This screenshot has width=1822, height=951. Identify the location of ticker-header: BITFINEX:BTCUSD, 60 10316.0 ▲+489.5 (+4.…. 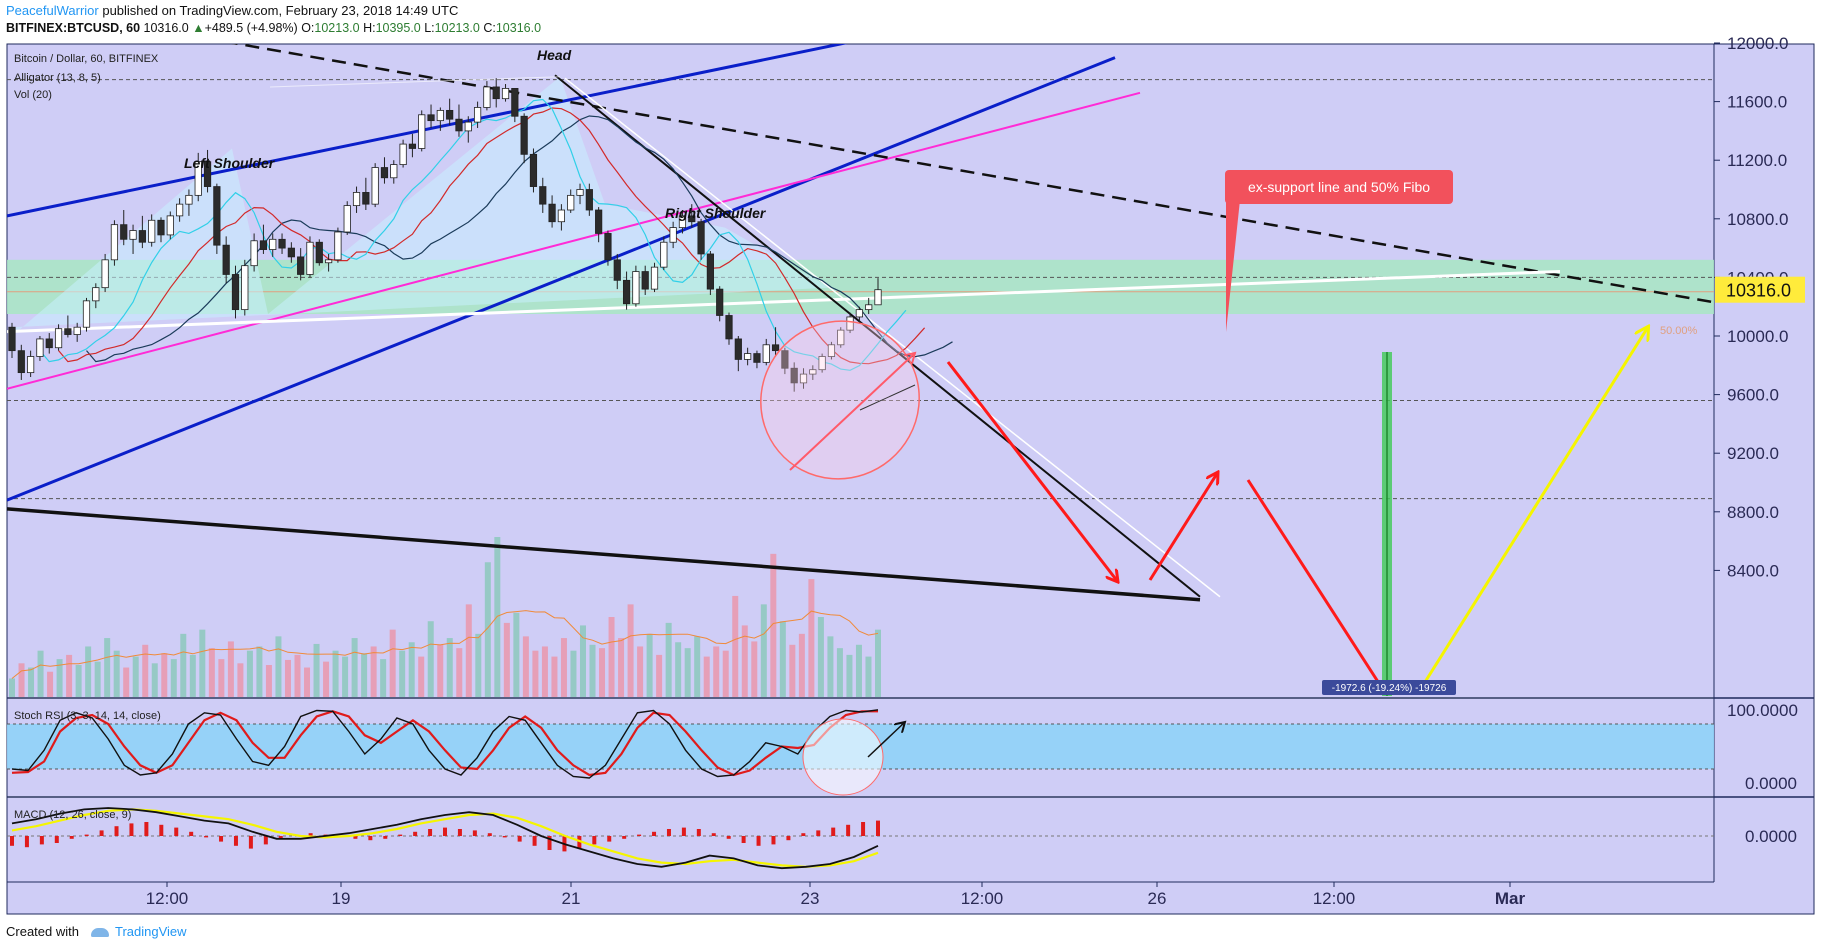
(273, 28).